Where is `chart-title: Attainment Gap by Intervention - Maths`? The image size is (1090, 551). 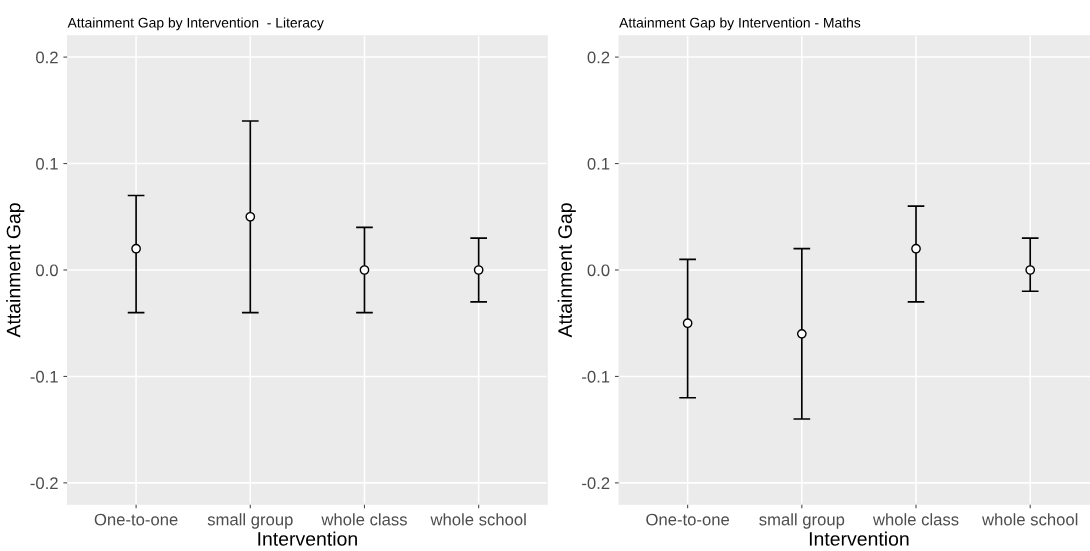
chart-title: Attainment Gap by Intervention - Maths is located at coordinates (740, 24).